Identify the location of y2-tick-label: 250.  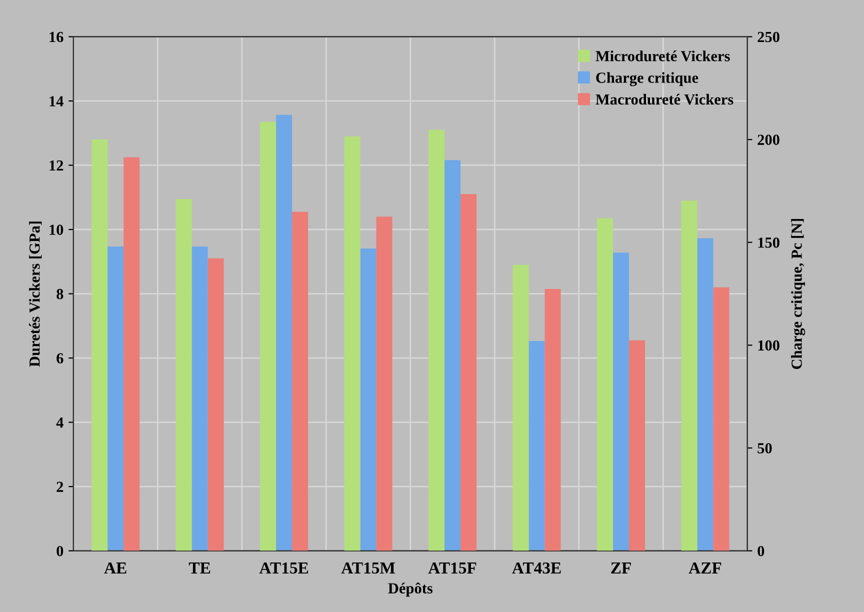
(769, 37).